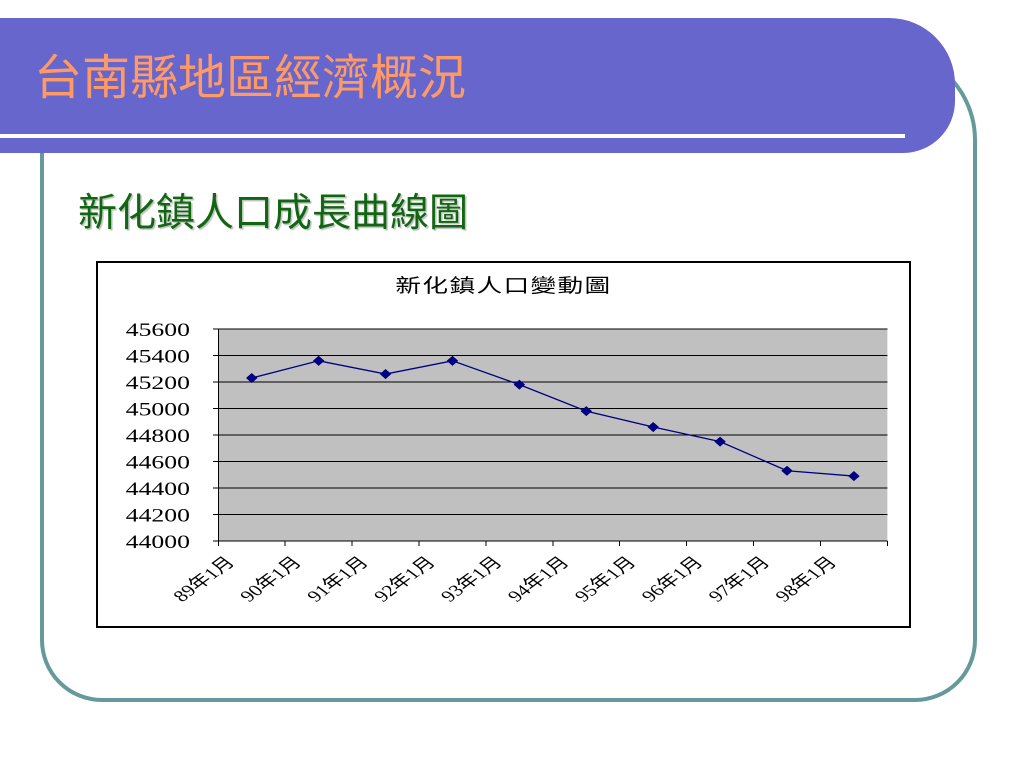  Describe the element at coordinates (503, 285) in the screenshot. I see `chart-title: 新化鎮人口變動圖` at that location.